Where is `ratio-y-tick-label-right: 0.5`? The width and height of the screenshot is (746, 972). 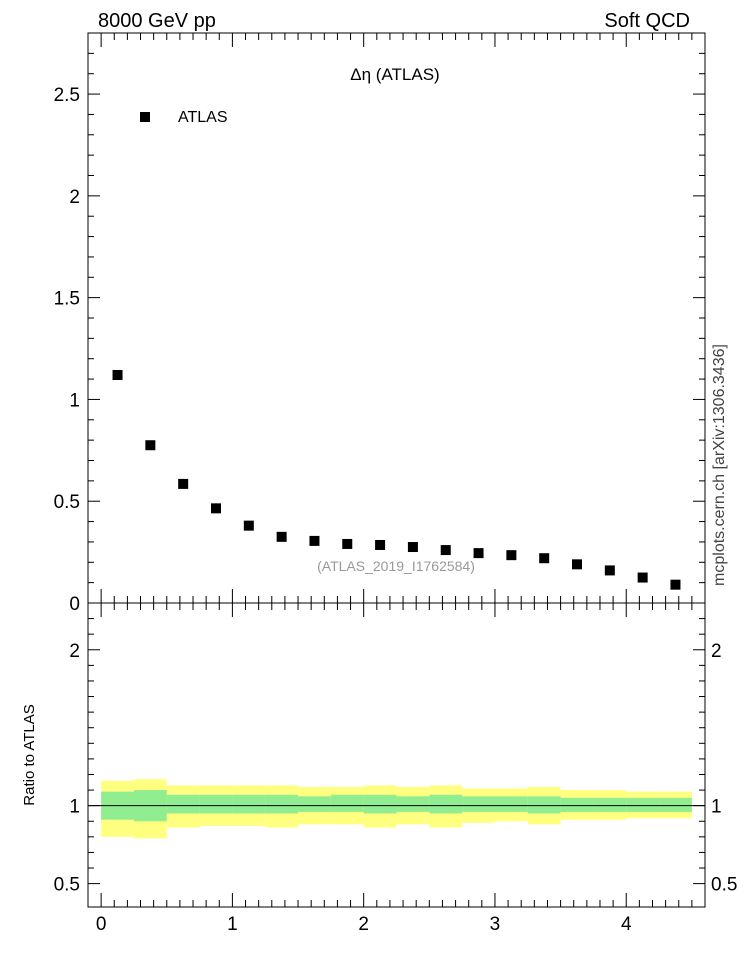
ratio-y-tick-label-right: 0.5 is located at coordinates (724, 885).